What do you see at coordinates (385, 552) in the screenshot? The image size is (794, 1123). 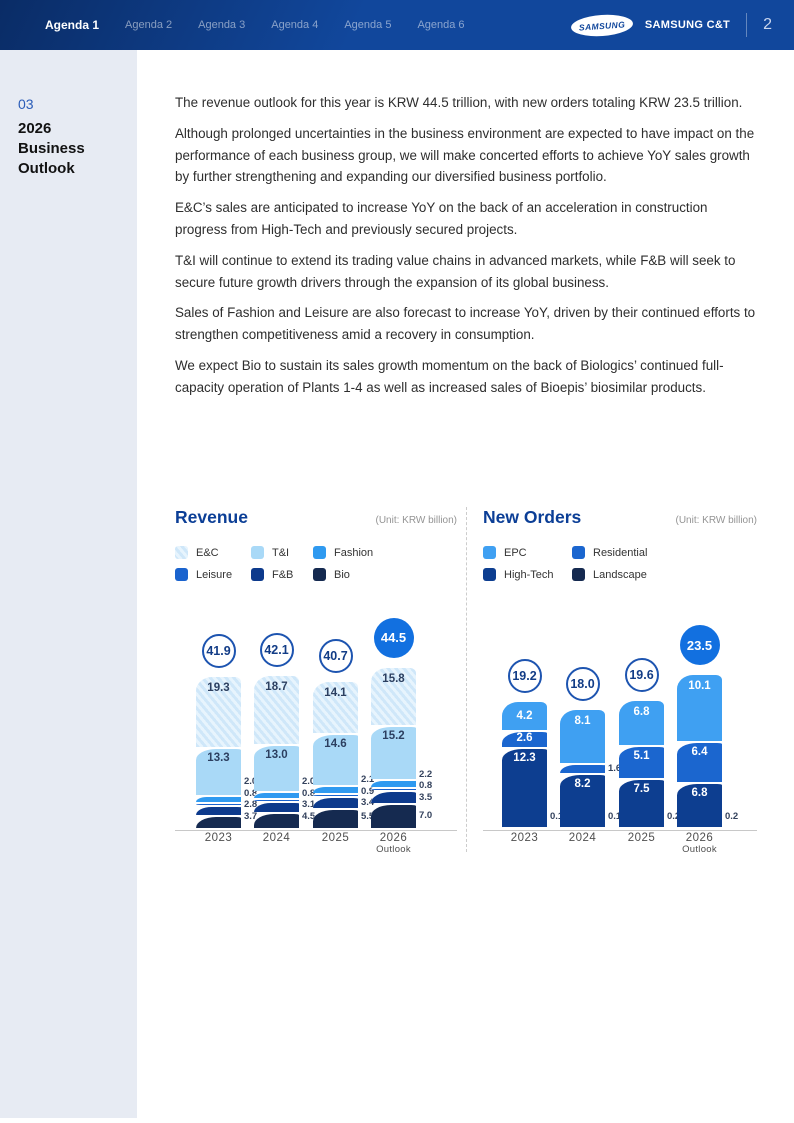 I see `legend-item-fashion: Fashion` at bounding box center [385, 552].